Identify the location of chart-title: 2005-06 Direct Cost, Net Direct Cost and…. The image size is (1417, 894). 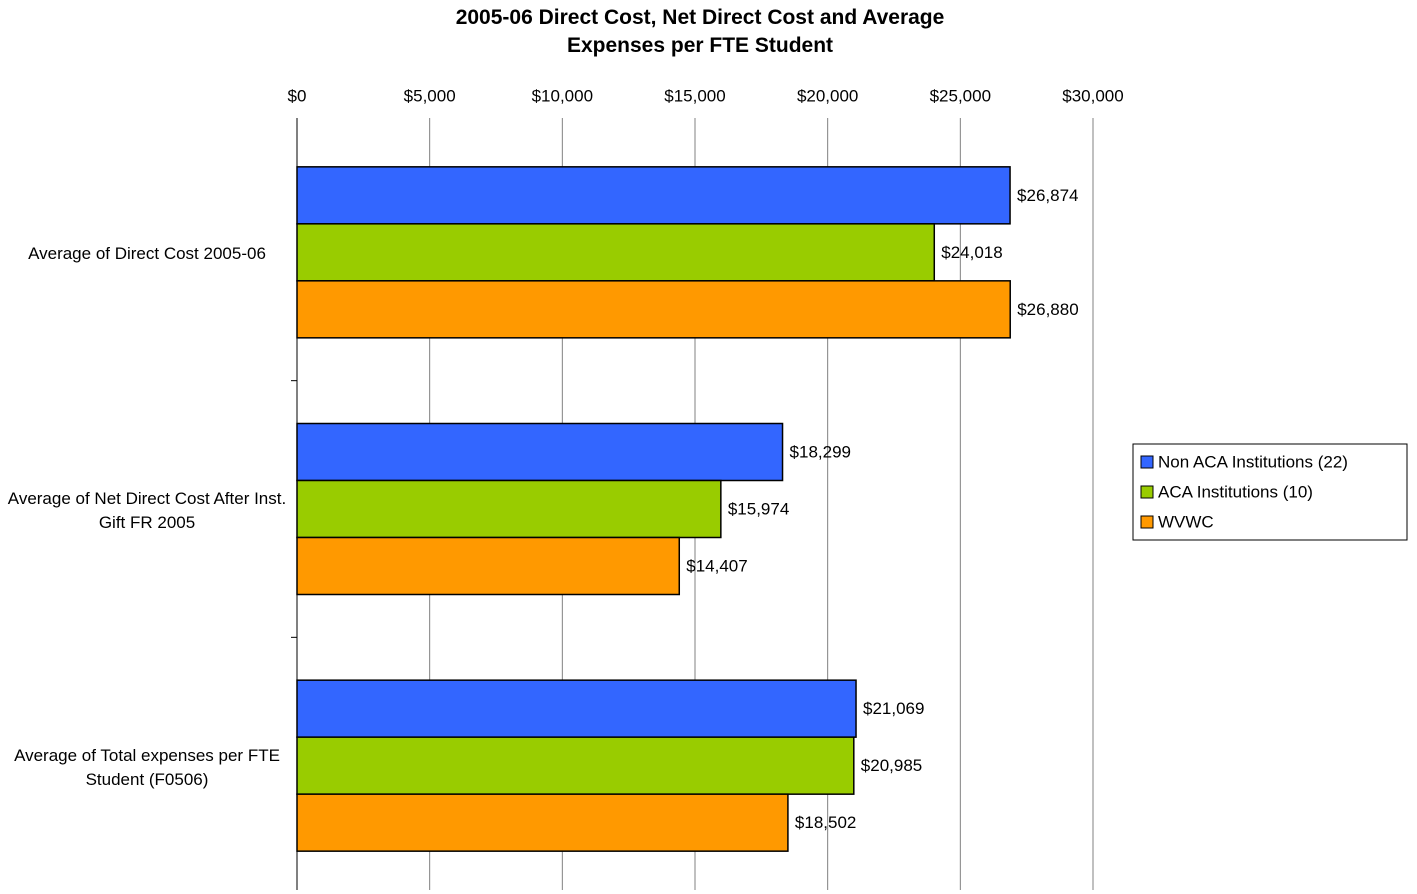
(700, 31).